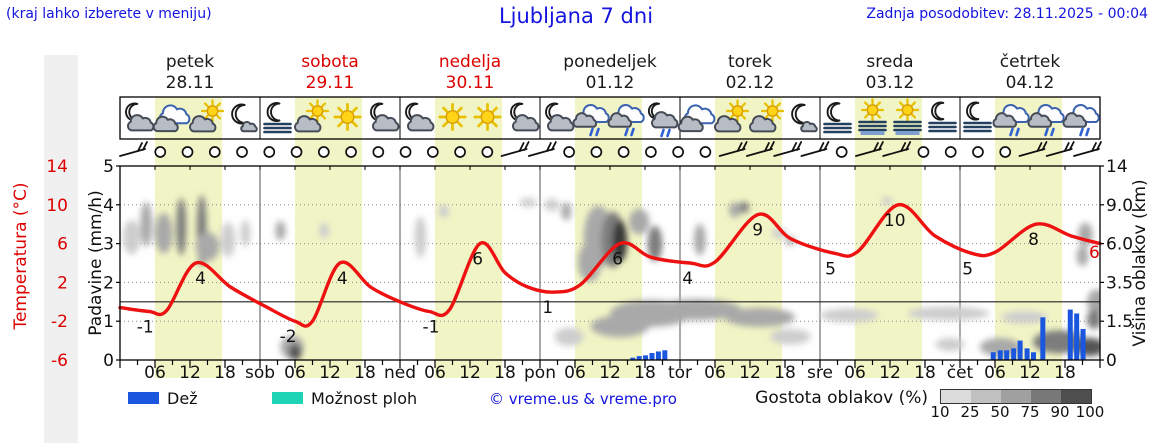 The height and width of the screenshot is (443, 1152). Describe the element at coordinates (1119, 245) in the screenshot. I see `cloud-height-tick-label: 6.0` at that location.